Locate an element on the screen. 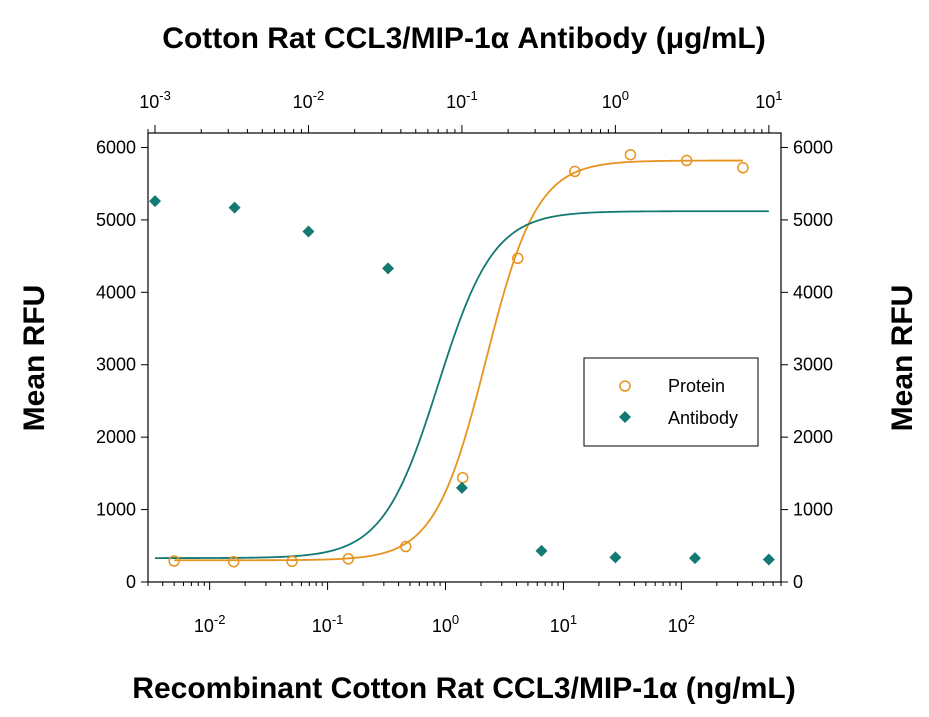 The width and height of the screenshot is (929, 717). legend-box is located at coordinates (671, 402).